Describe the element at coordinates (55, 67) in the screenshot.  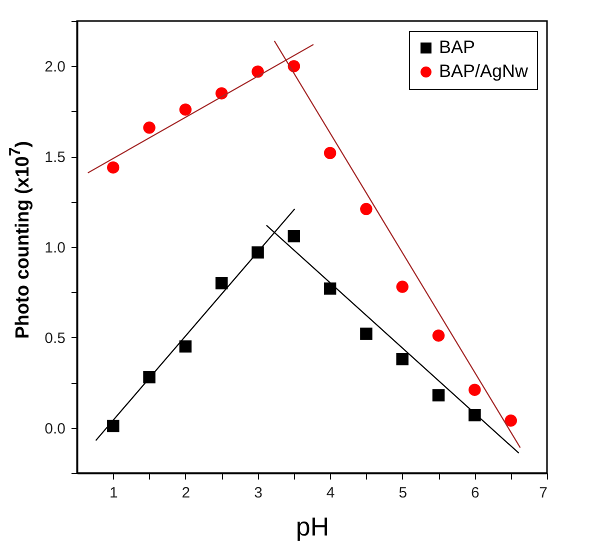
I see `y-tick-label: 2.0` at that location.